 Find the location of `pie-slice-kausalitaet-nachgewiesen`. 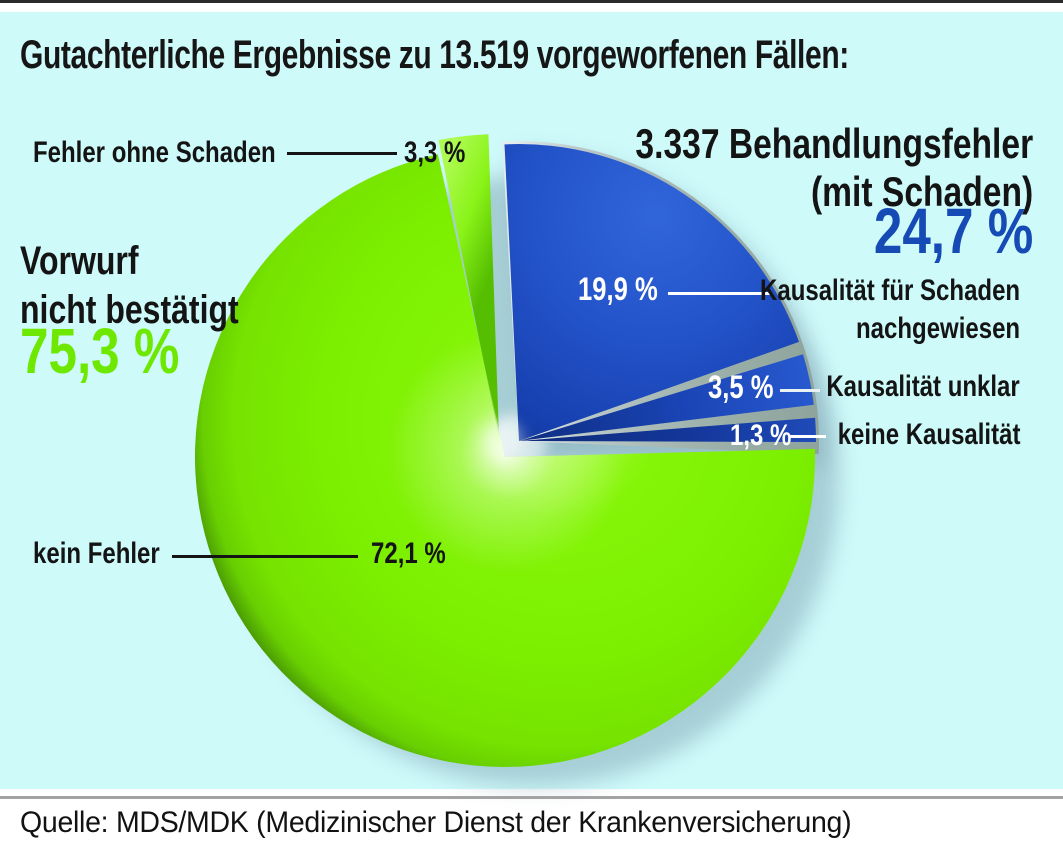

pie-slice-kausalitaet-nachgewiesen is located at coordinates (651, 292).